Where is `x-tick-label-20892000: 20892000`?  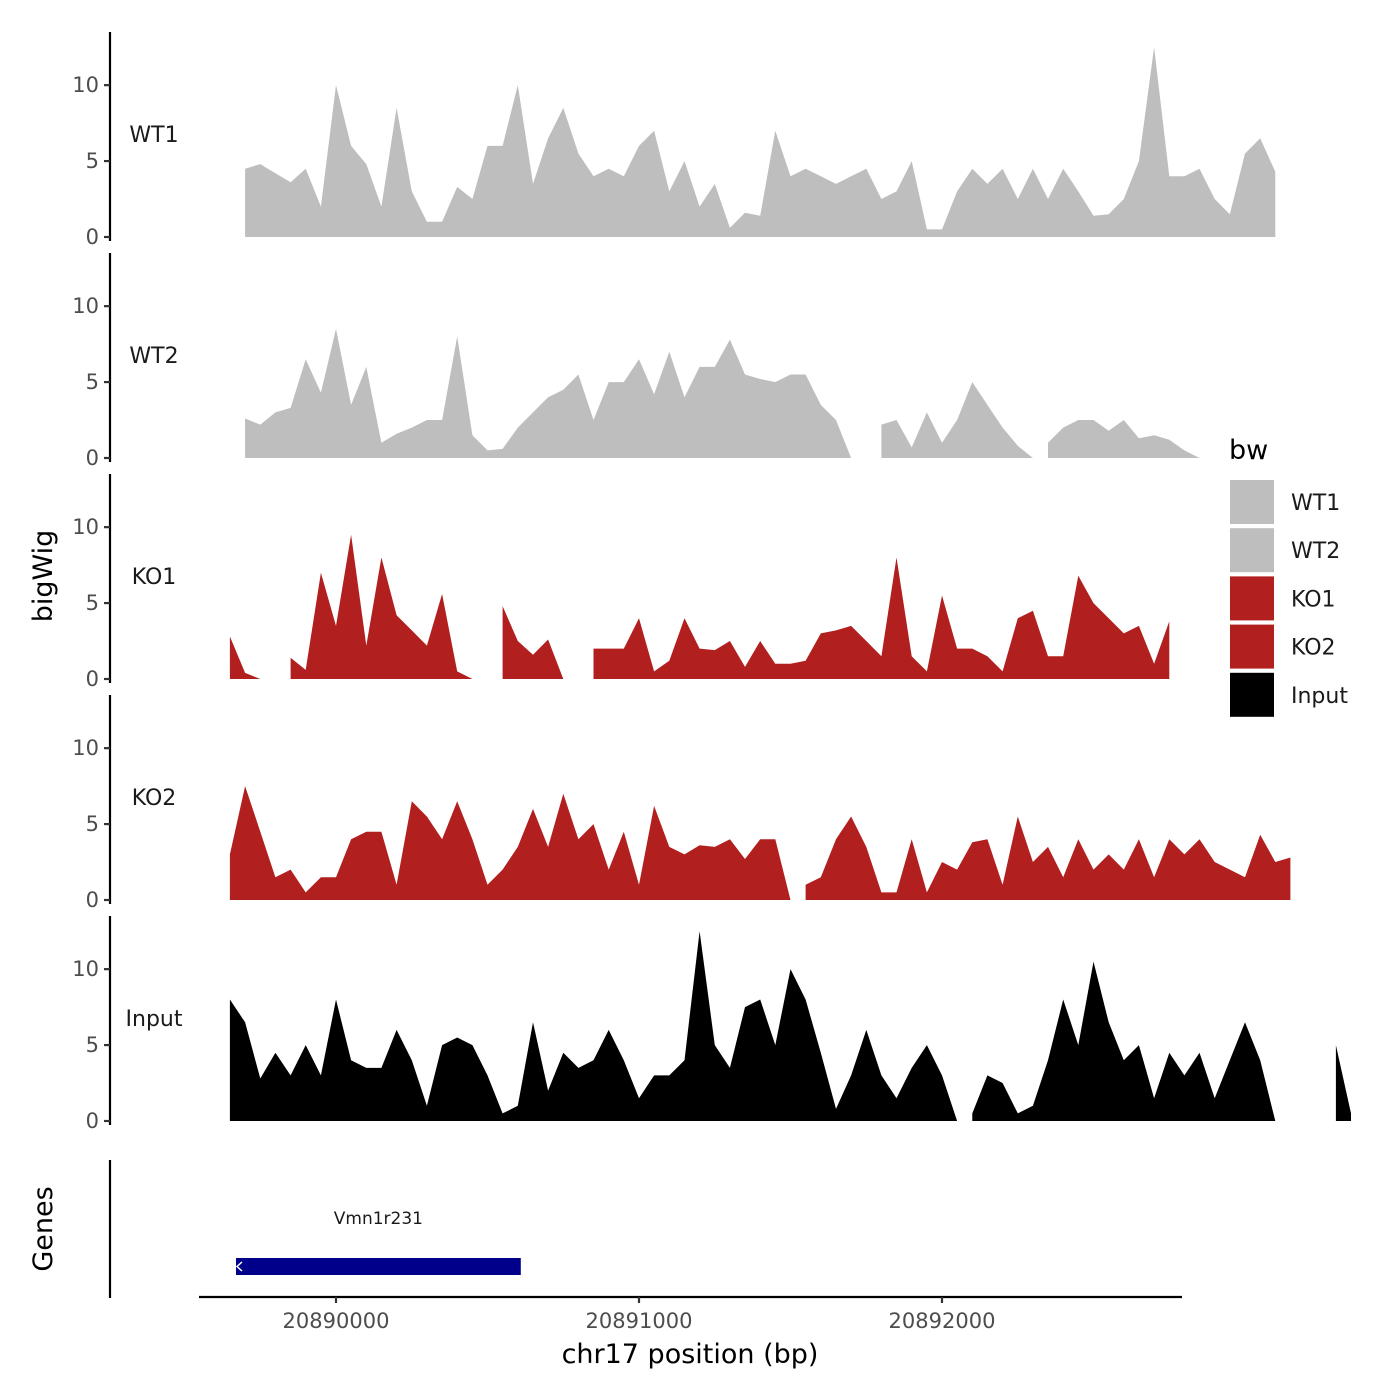 x-tick-label-20892000: 20892000 is located at coordinates (942, 1321).